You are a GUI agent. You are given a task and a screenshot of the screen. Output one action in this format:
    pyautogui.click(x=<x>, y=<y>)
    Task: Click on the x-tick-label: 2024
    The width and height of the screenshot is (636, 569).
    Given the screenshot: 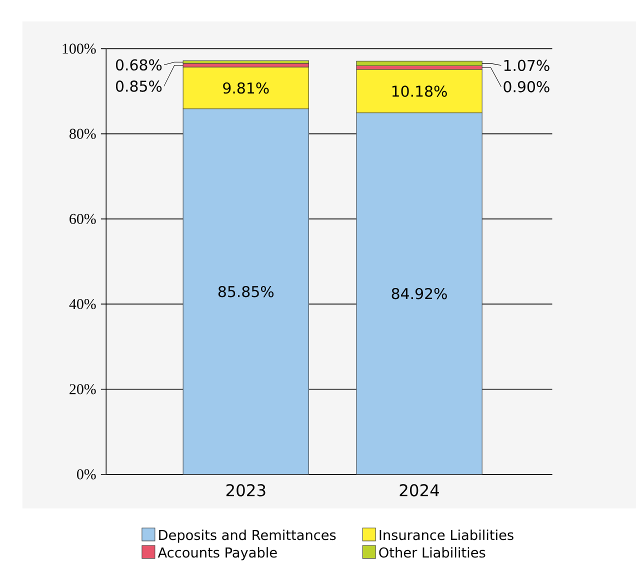 What is the action you would take?
    pyautogui.click(x=419, y=490)
    